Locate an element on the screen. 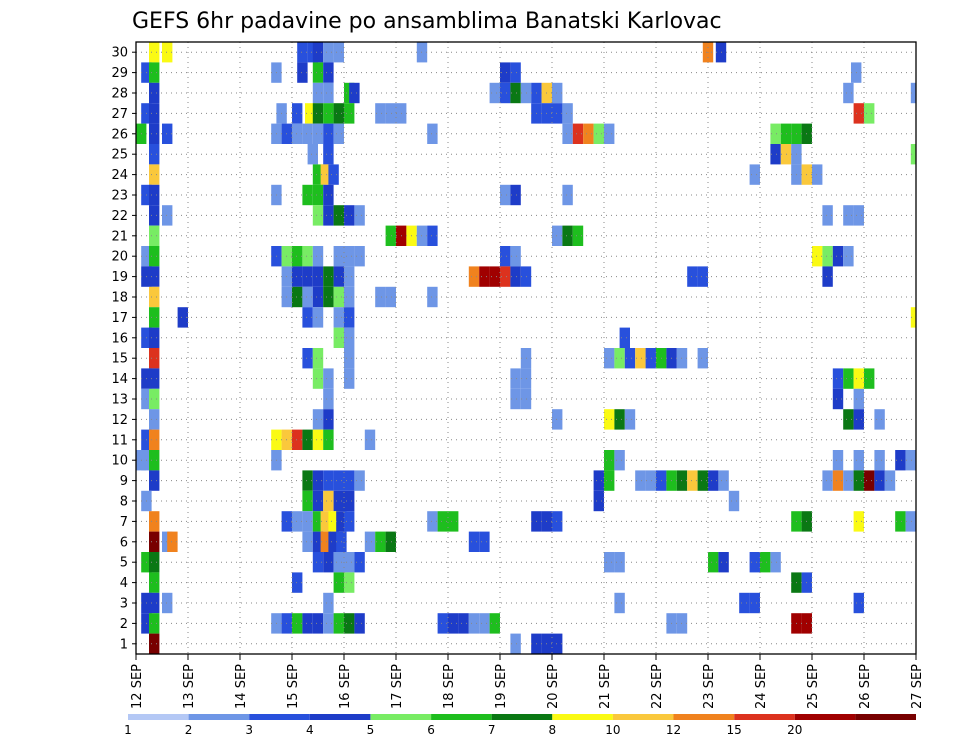 The height and width of the screenshot is (742, 960). colorbar-label: 12 is located at coordinates (673, 730).